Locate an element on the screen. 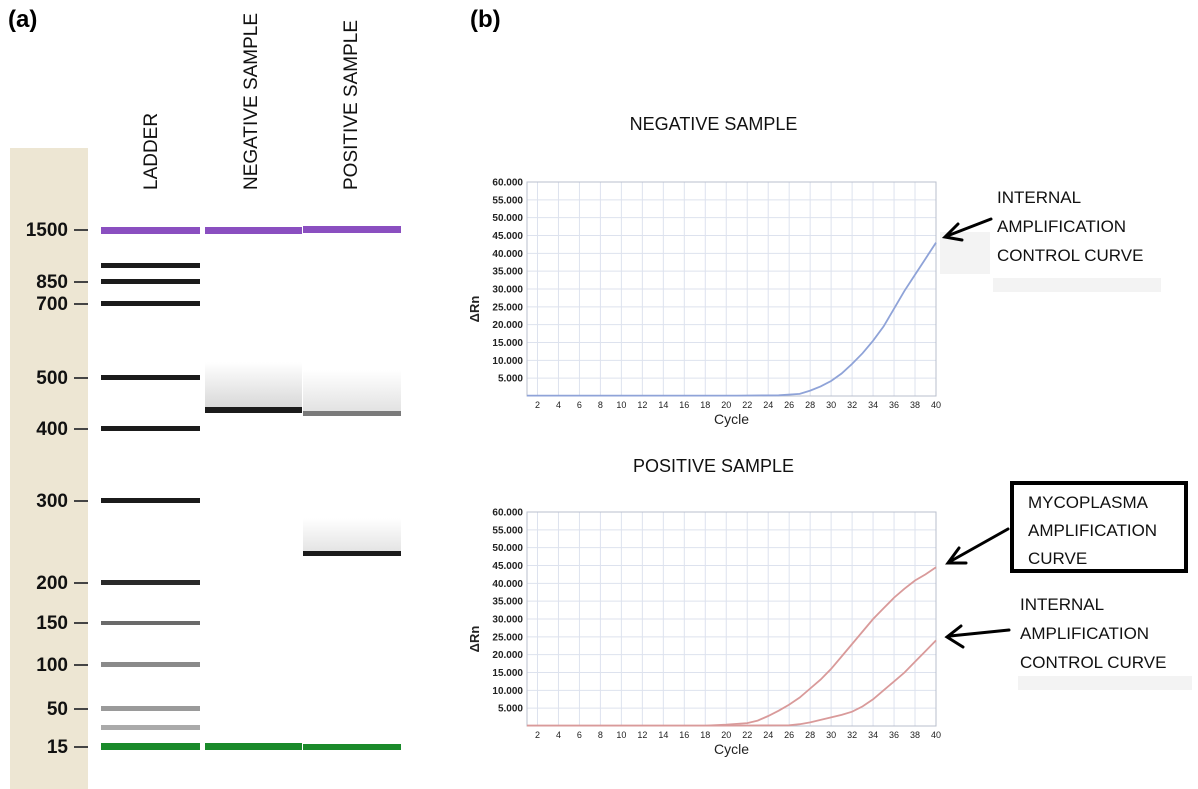 The width and height of the screenshot is (1198, 789). x-tick-label: 28 is located at coordinates (810, 735).